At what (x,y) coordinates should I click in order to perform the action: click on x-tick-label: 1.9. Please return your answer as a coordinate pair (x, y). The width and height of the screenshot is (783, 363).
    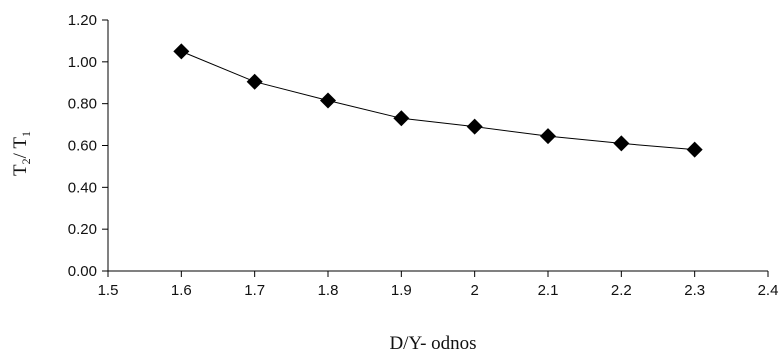
    Looking at the image, I should click on (401, 290).